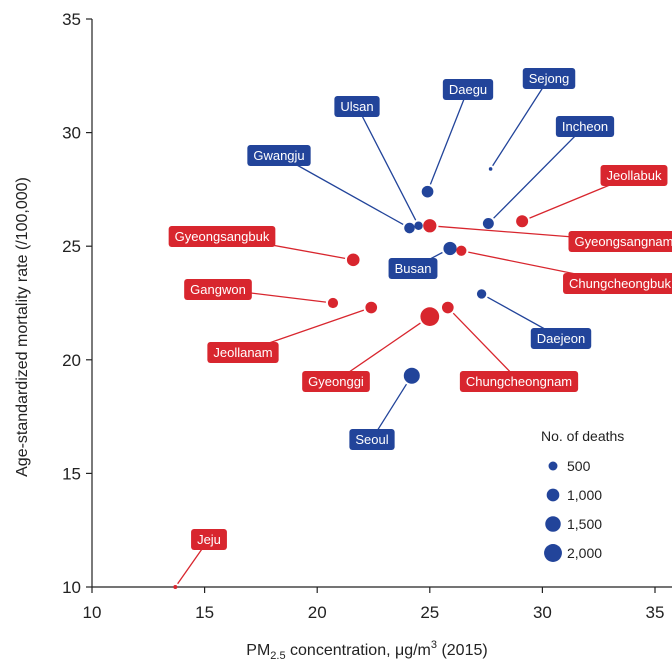 The image size is (672, 666). I want to click on y-axis-ticks: 10 15 20 25 30 35, so click(77, 303).